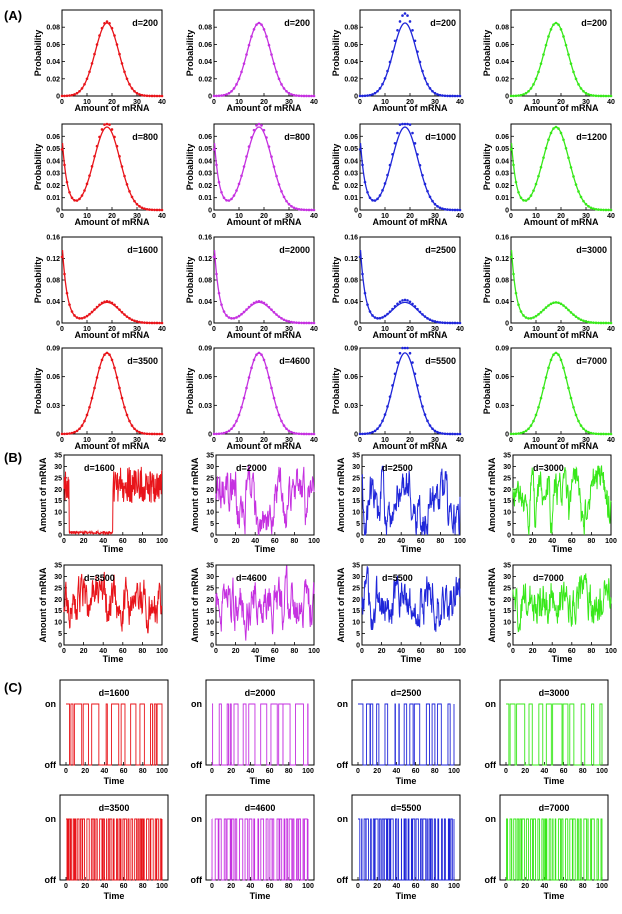  Describe the element at coordinates (58, 456) in the screenshot. I see `y-tick-label: 35` at that location.